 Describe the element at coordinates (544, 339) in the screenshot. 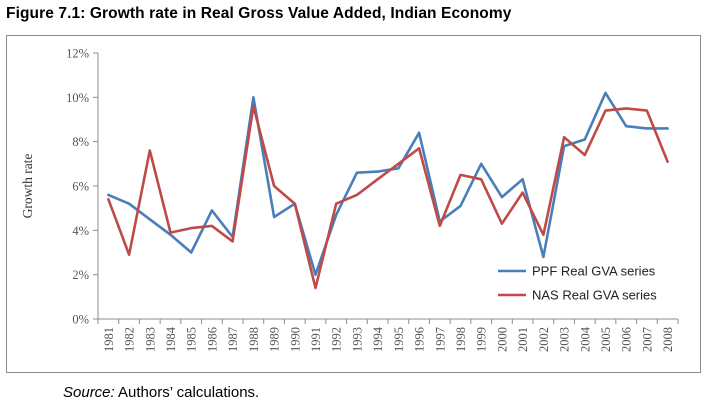

I see `x-tick-label: 2002` at that location.